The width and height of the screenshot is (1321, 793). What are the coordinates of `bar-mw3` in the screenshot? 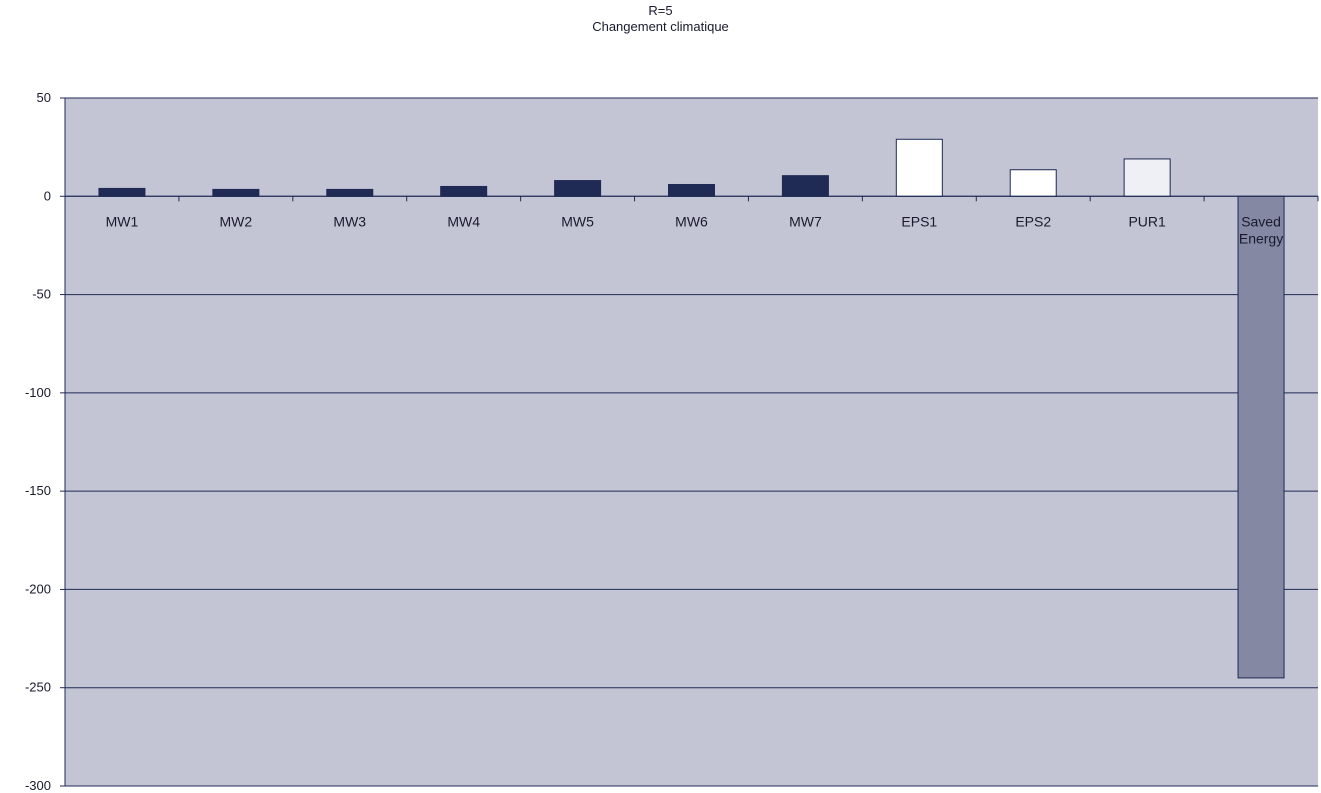 It's located at (350, 192).